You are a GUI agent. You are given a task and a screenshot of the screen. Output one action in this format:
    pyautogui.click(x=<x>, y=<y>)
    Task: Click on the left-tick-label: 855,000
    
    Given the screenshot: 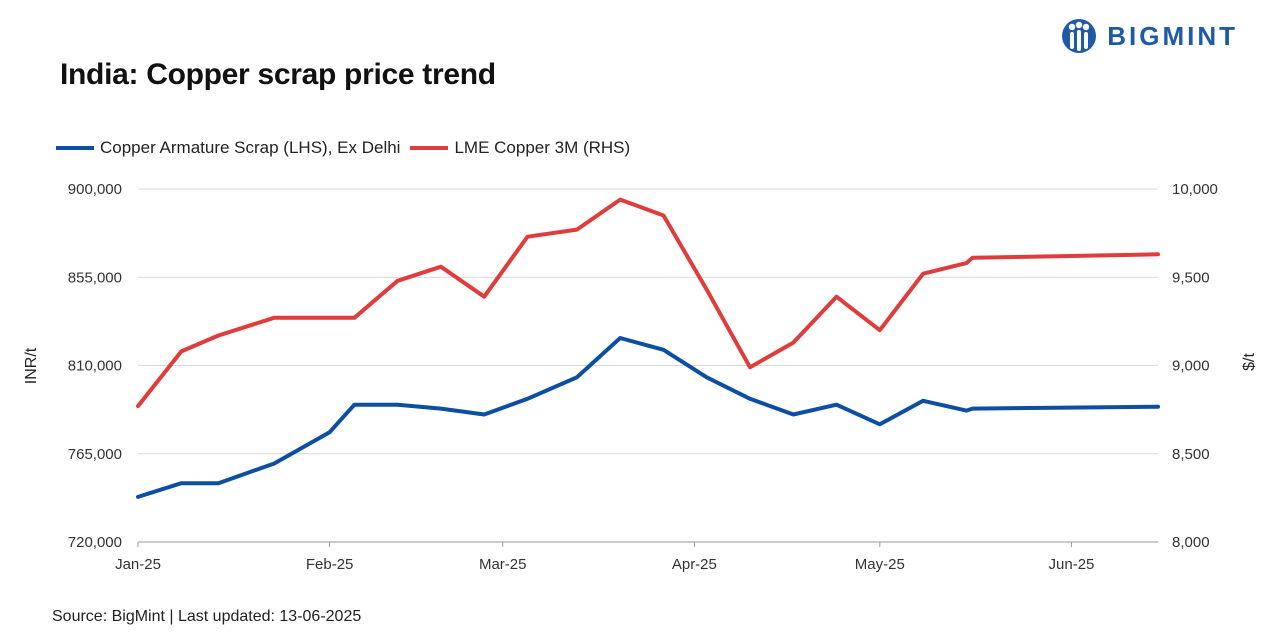 What is the action you would take?
    pyautogui.click(x=95, y=277)
    